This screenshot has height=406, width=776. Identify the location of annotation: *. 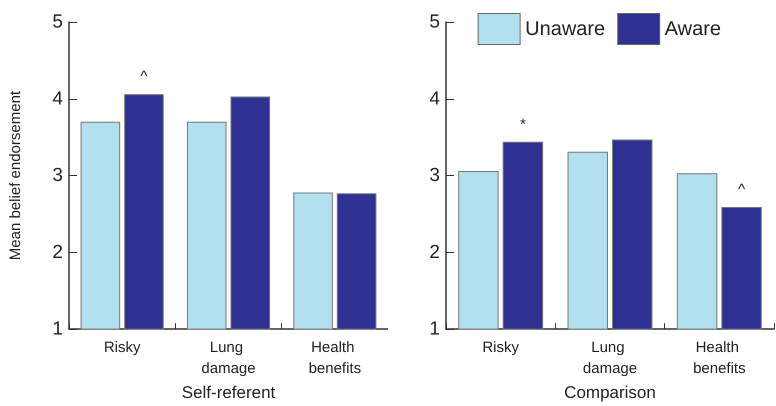
(523, 124).